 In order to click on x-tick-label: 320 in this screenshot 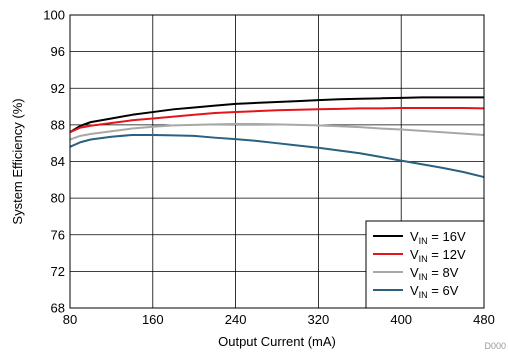, I will do `click(319, 319)`.